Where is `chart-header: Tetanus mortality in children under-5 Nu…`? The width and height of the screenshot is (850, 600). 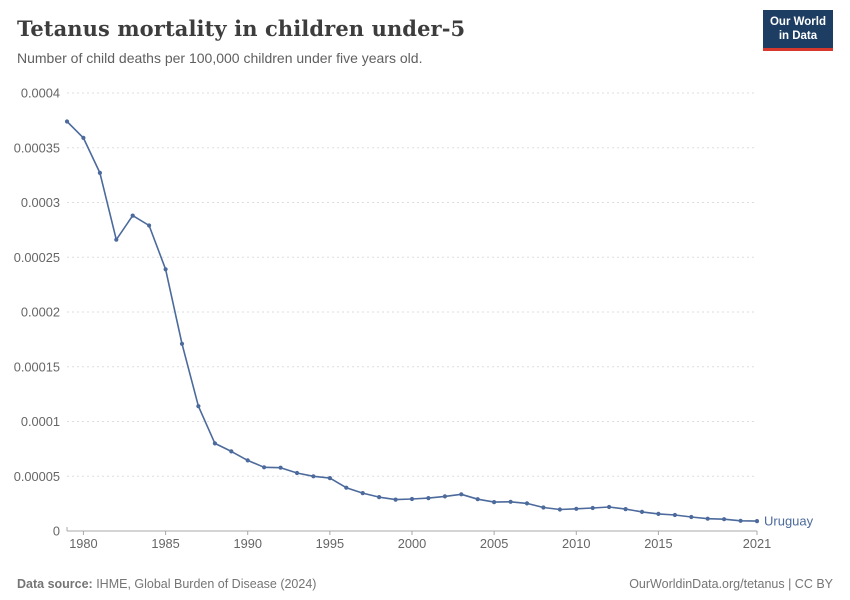
chart-header: Tetanus mortality in children under-5 Nu… is located at coordinates (425, 33).